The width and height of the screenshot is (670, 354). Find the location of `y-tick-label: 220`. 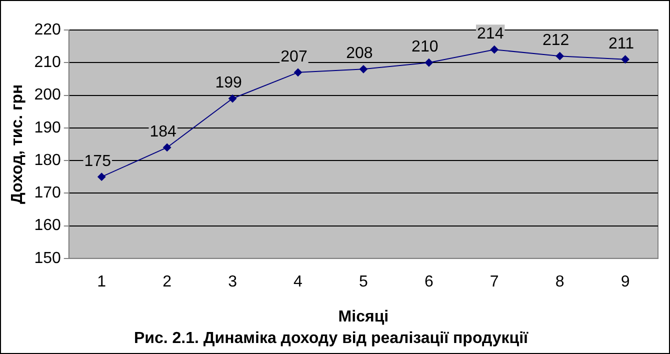

y-tick-label: 220 is located at coordinates (47, 29).